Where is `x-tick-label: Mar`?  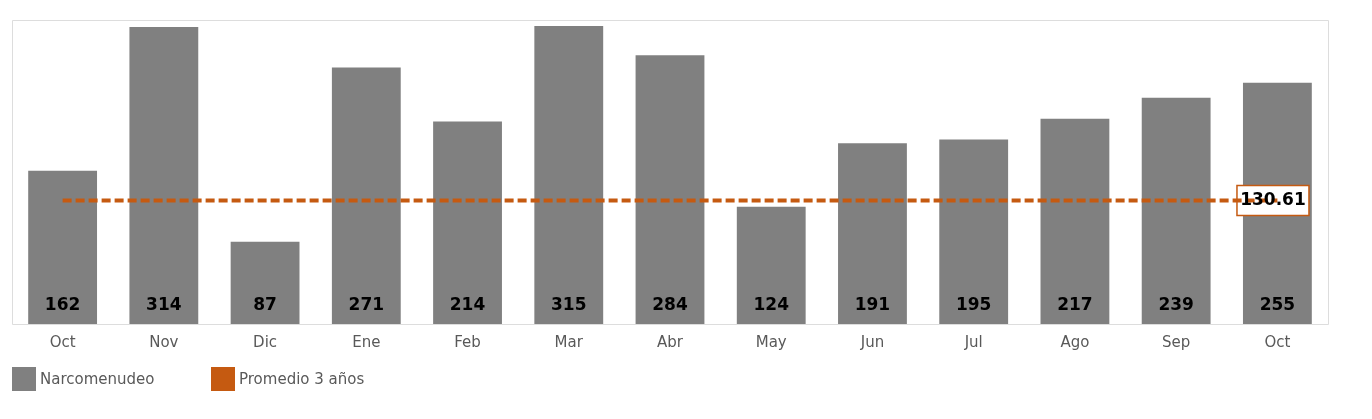 x-tick-label: Mar is located at coordinates (569, 341).